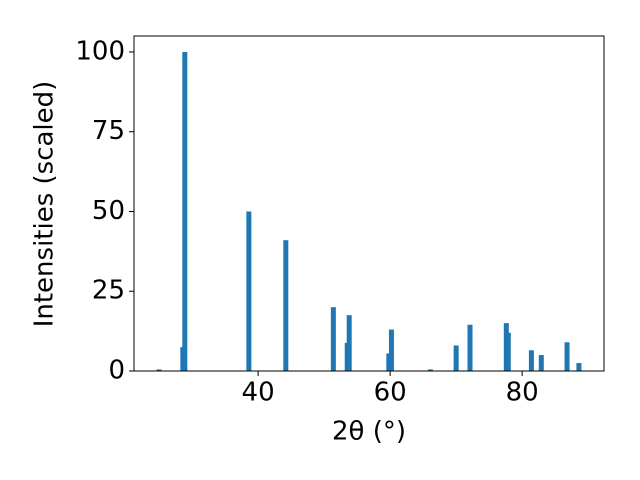 The width and height of the screenshot is (640, 480). Describe the element at coordinates (258, 393) in the screenshot. I see `x-tick-label: 40` at that location.